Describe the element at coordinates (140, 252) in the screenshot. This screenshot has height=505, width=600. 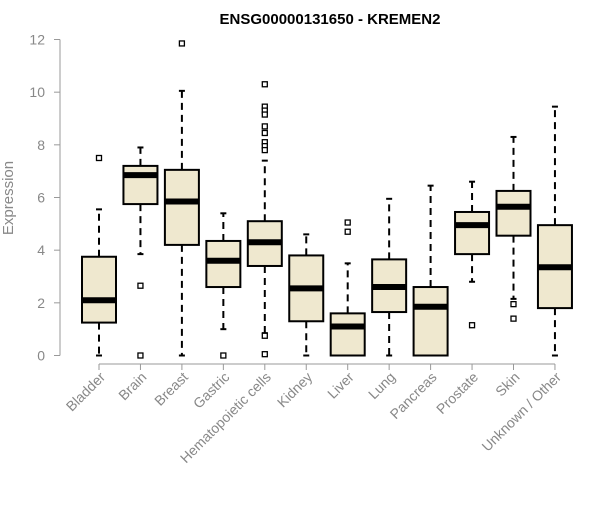
I see `box-brain` at that location.